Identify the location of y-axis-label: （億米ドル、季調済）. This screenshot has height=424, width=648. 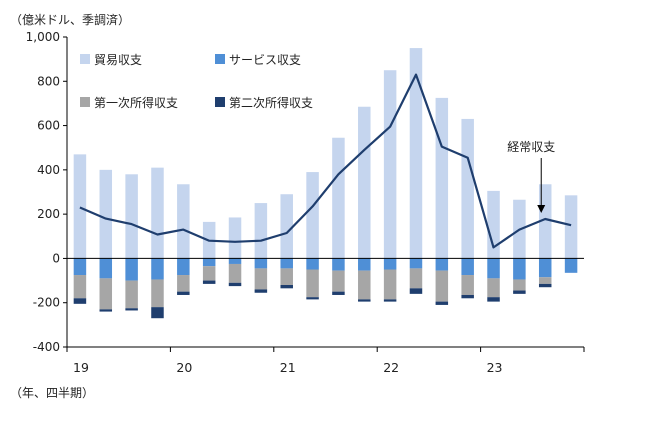
(70, 19).